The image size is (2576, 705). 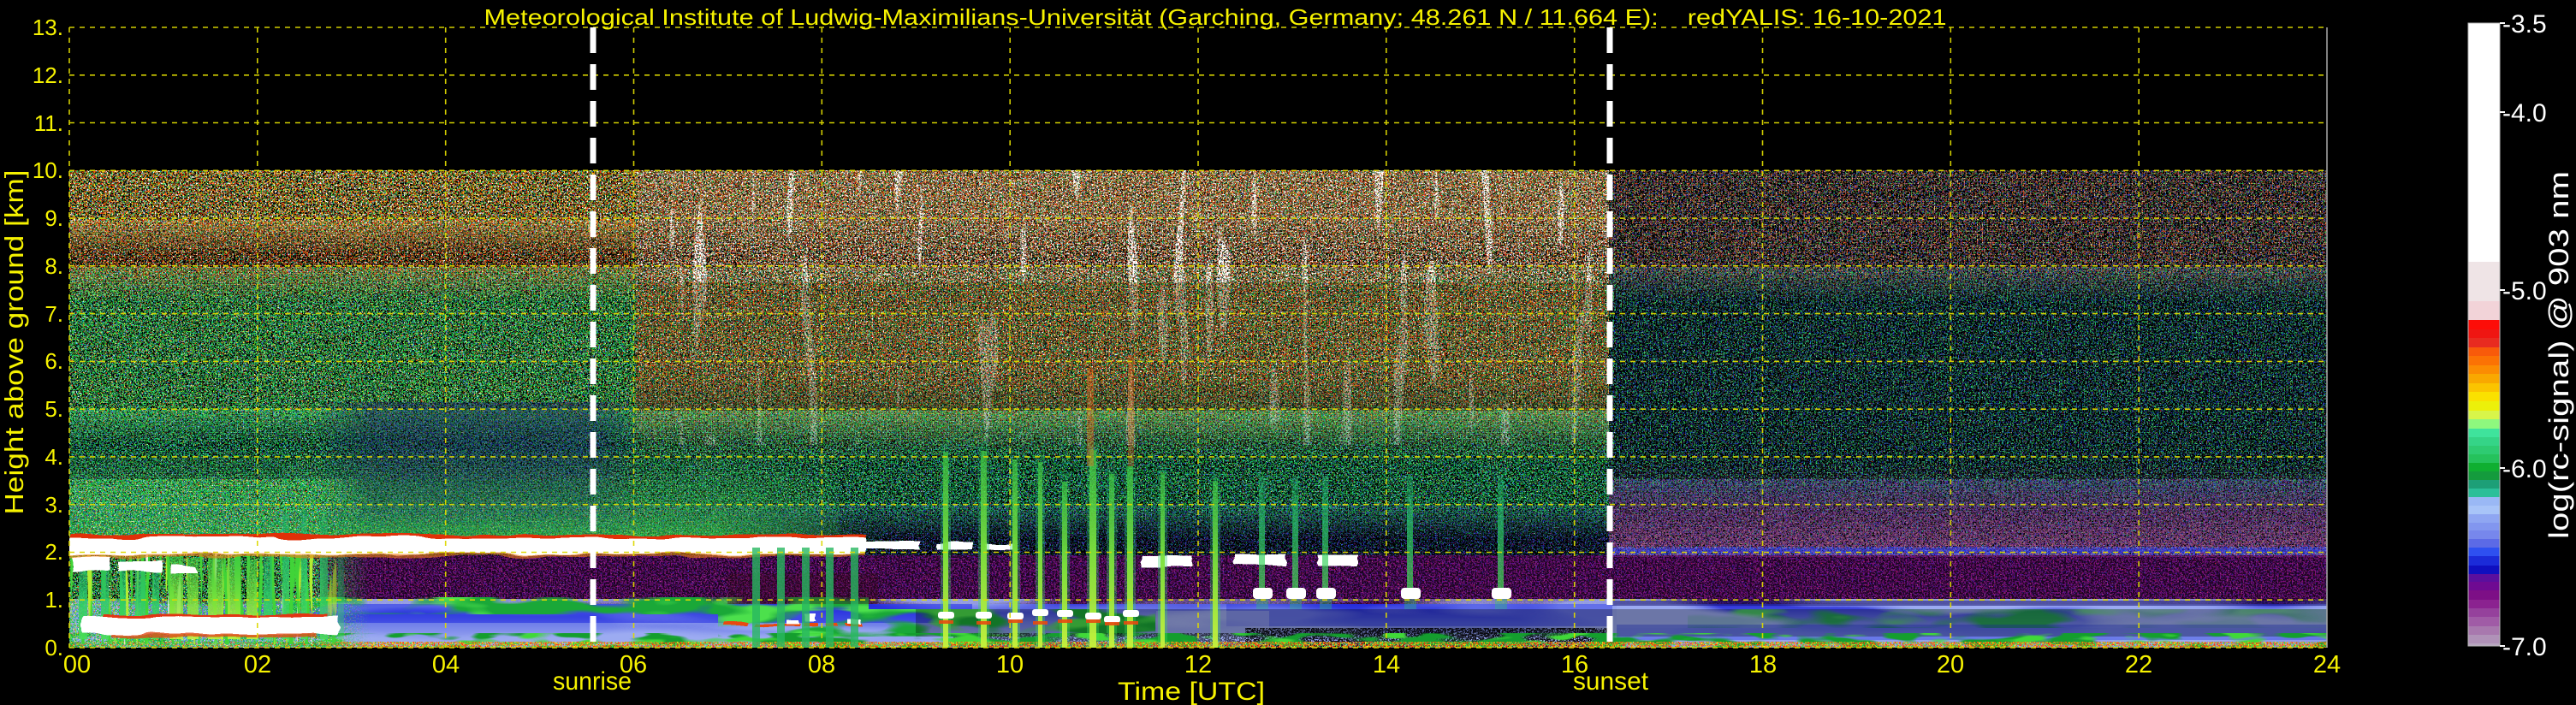 I want to click on svg-text: 10., so click(x=48, y=170).